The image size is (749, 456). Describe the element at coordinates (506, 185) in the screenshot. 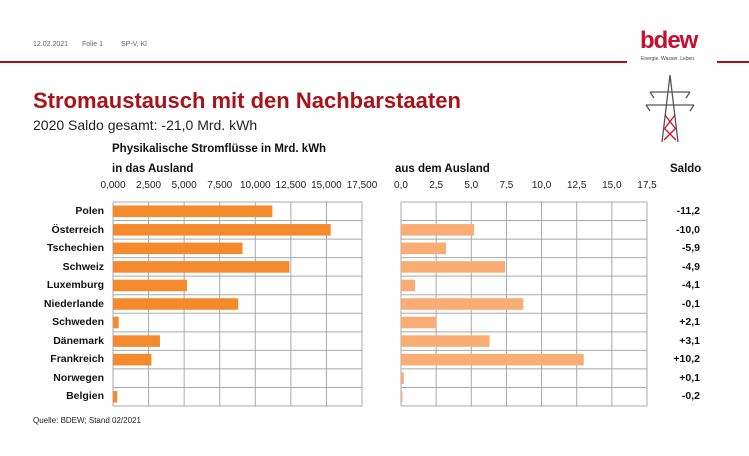

I see `x-tick-label: 7,5` at that location.